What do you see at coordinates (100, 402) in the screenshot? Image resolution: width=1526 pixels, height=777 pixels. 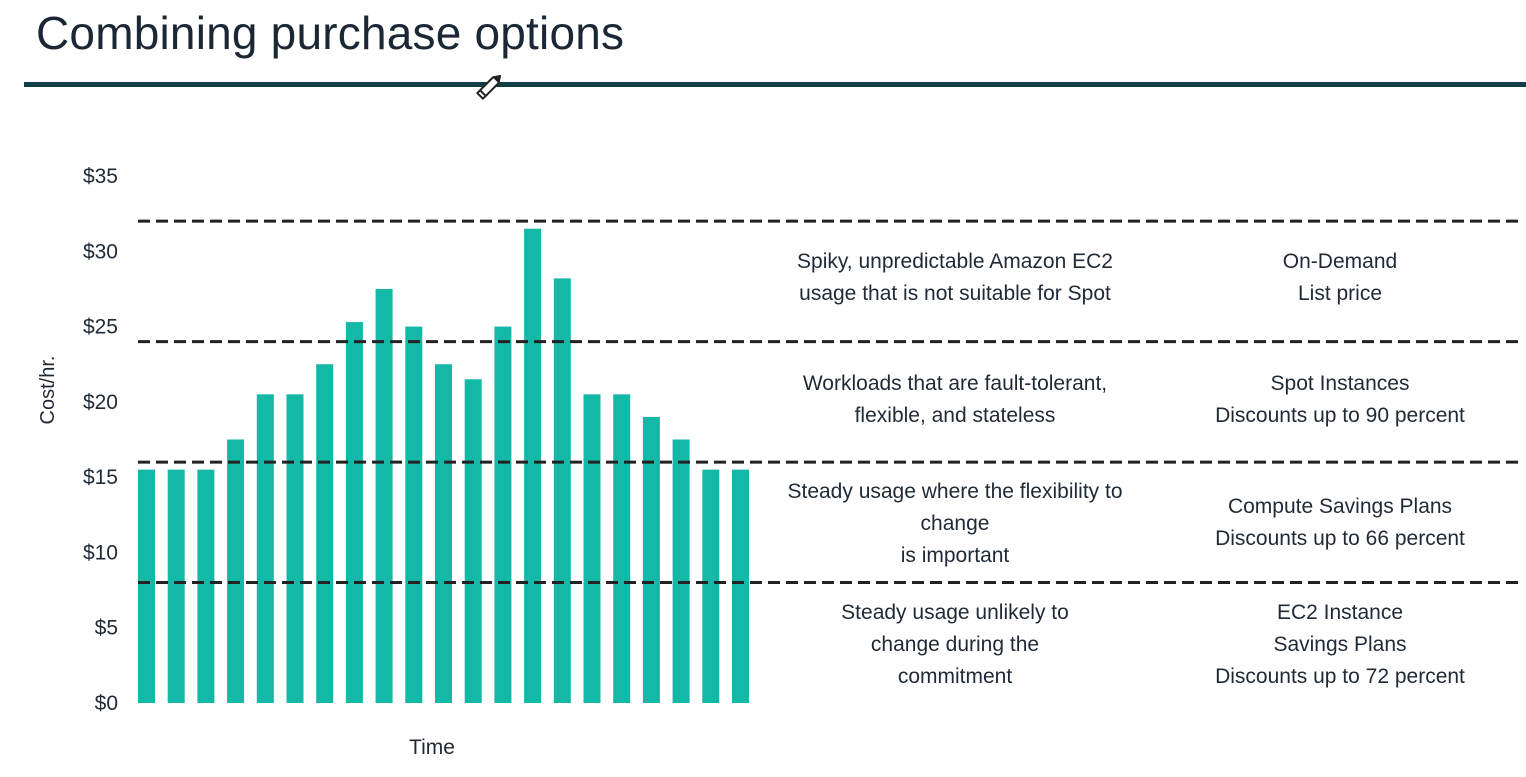 I see `y-tick-label: $20` at bounding box center [100, 402].